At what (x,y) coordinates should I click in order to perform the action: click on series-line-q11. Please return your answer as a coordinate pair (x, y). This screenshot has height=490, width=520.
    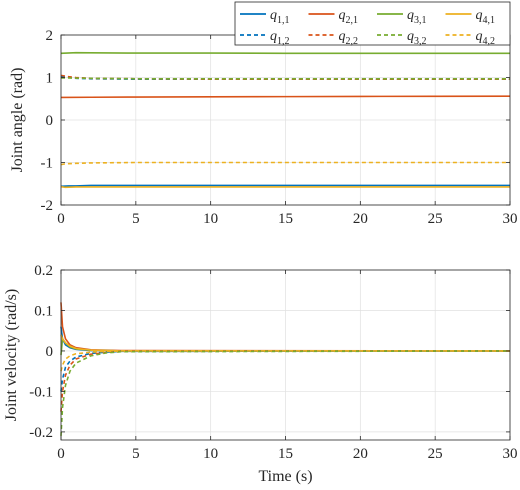
    Looking at the image, I should click on (285, 186).